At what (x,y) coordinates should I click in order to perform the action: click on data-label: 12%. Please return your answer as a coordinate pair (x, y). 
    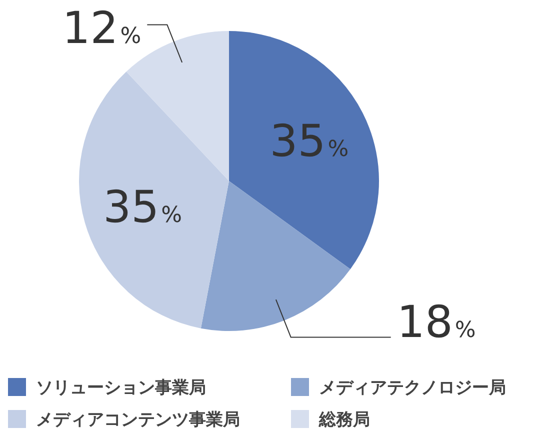
    Looking at the image, I should click on (102, 28).